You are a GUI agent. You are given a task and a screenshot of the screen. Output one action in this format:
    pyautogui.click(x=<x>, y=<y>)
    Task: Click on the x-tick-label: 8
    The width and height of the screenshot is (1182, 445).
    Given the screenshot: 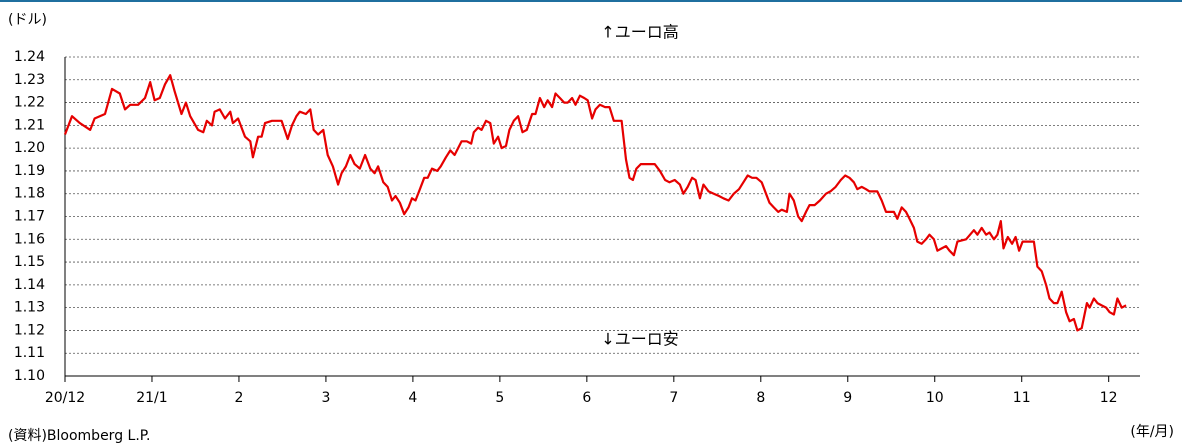 What is the action you would take?
    pyautogui.click(x=760, y=398)
    